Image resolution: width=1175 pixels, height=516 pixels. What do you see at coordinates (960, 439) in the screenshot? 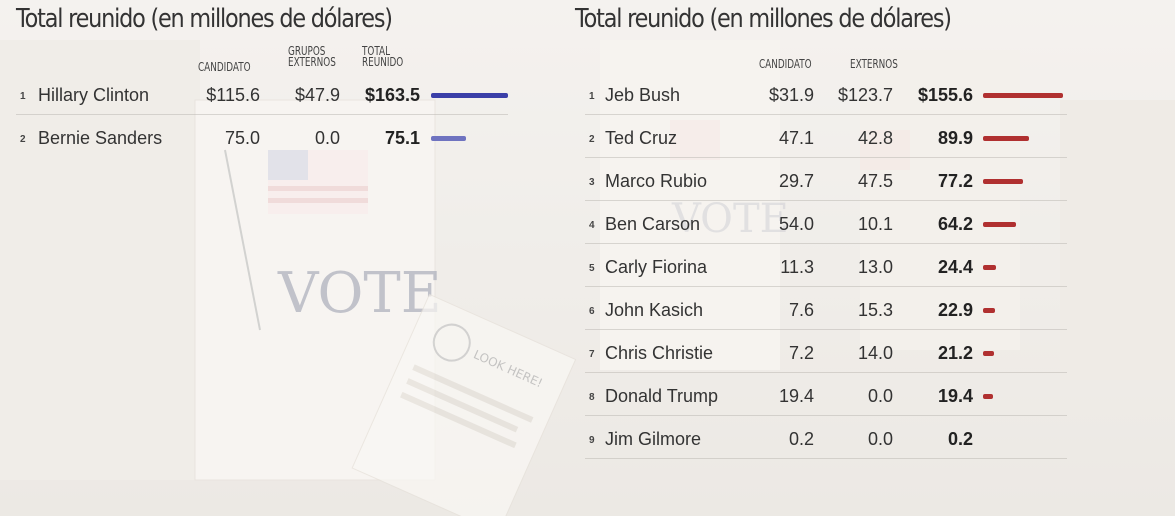
I see `total-funds: 0.2` at bounding box center [960, 439].